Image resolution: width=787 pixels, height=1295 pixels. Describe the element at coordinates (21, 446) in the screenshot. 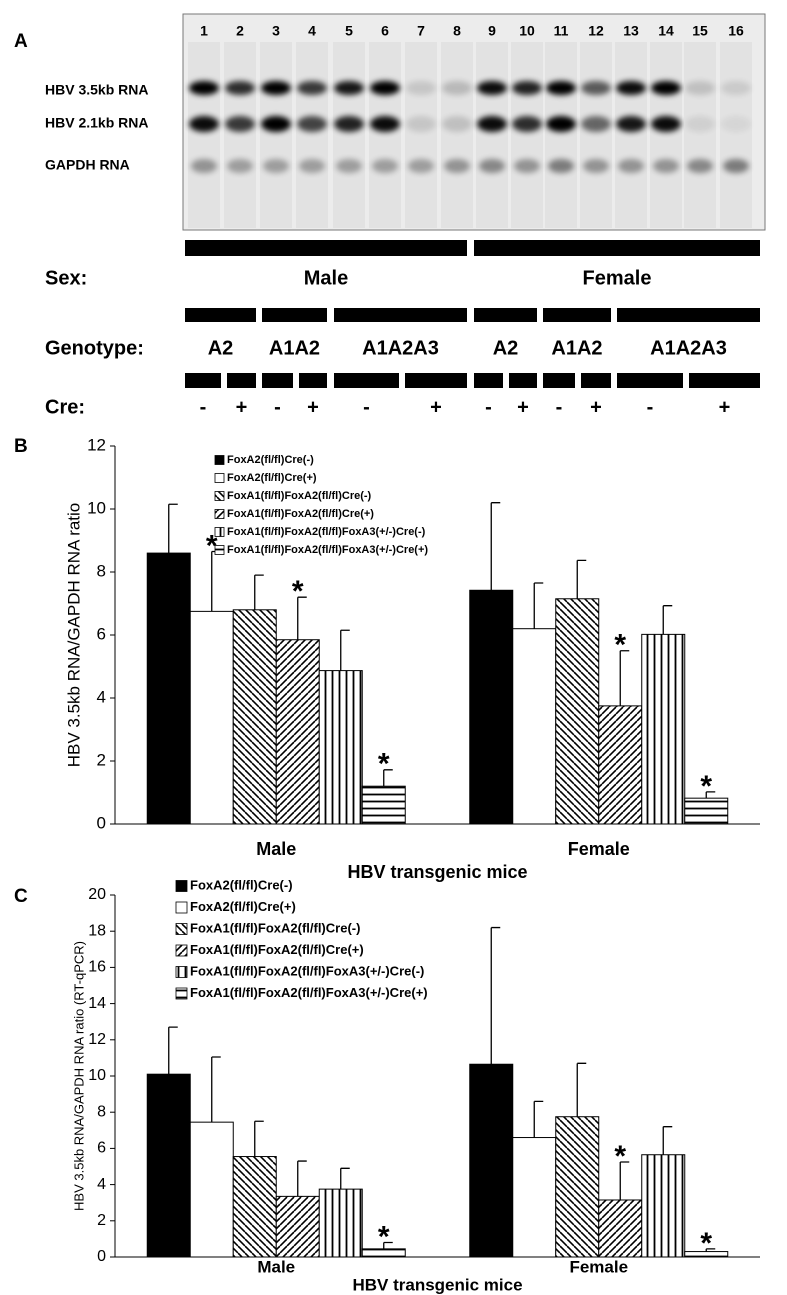

I see `panel-label: B` at that location.